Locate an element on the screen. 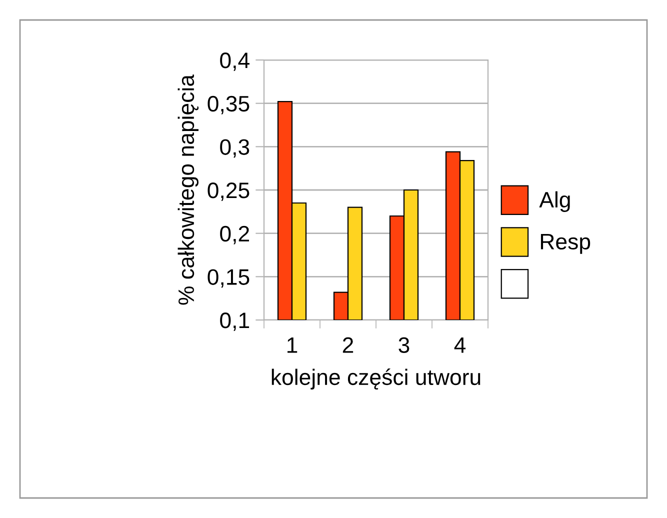  legend-label: Alg is located at coordinates (554, 201).